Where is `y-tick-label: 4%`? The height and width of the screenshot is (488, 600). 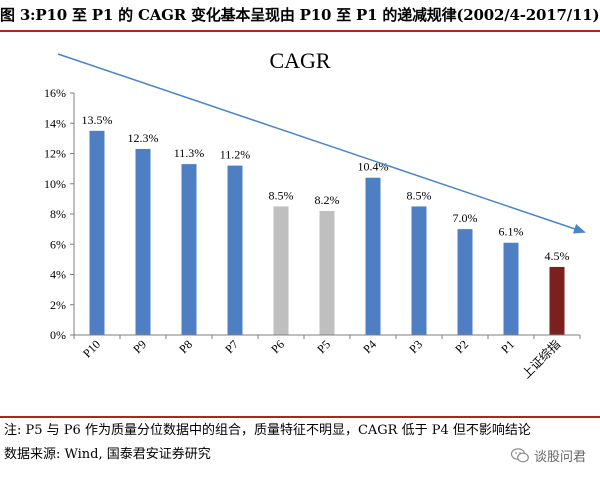
y-tick-label: 4% is located at coordinates (58, 275).